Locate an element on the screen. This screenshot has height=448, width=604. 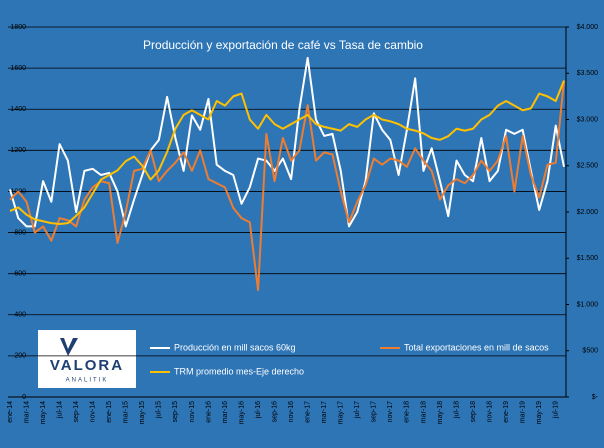
x-tick-label: sep-15 is located at coordinates (175, 412).